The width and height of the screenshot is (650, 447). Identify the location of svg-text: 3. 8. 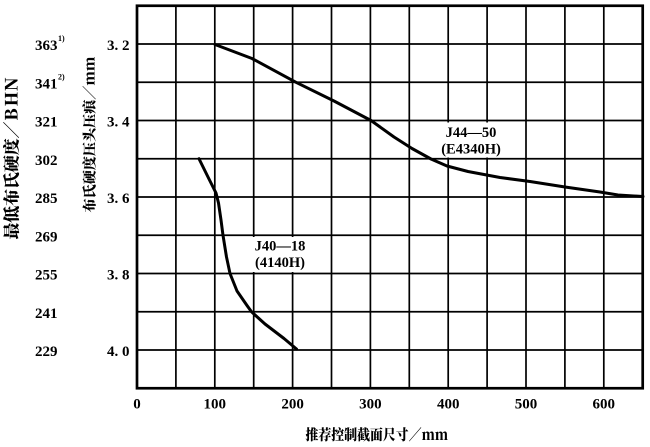
(118, 276).